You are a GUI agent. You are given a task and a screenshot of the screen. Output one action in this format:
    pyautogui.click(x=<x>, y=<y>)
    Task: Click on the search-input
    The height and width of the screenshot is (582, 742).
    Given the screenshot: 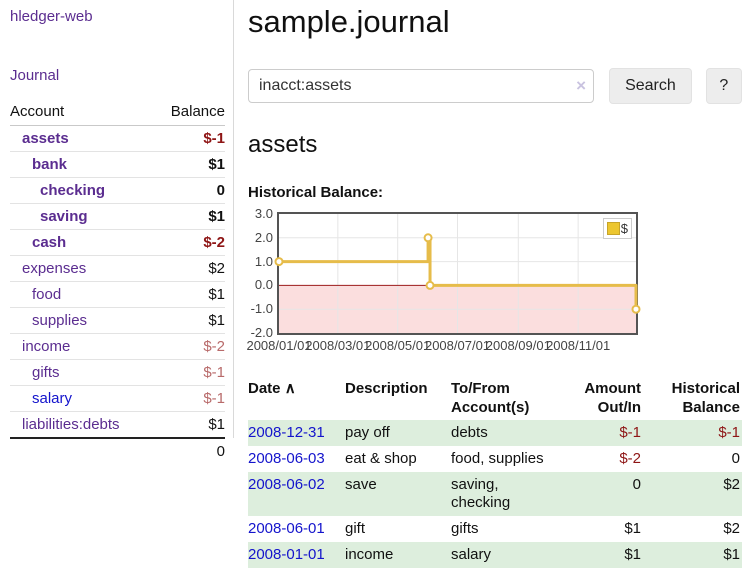 What is the action you would take?
    pyautogui.click(x=421, y=86)
    